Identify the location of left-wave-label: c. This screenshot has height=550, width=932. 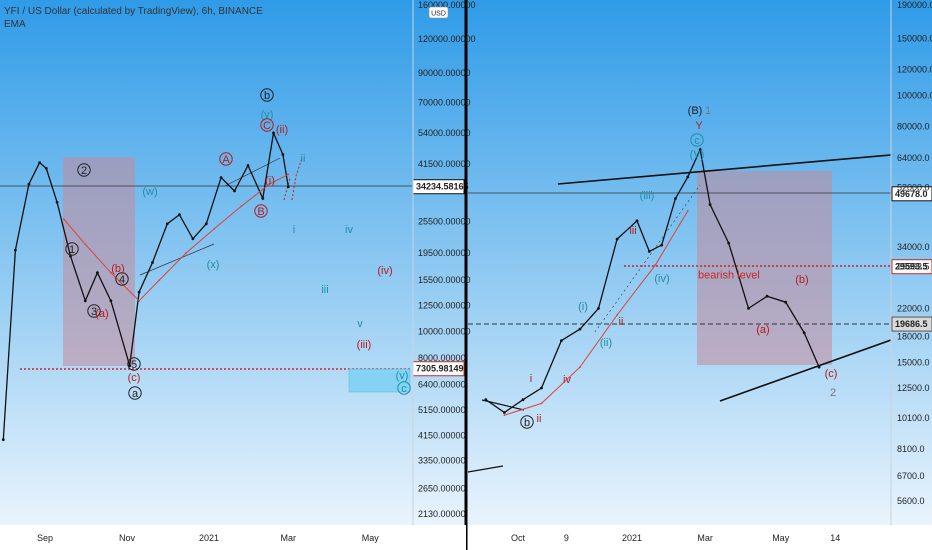
(404, 389).